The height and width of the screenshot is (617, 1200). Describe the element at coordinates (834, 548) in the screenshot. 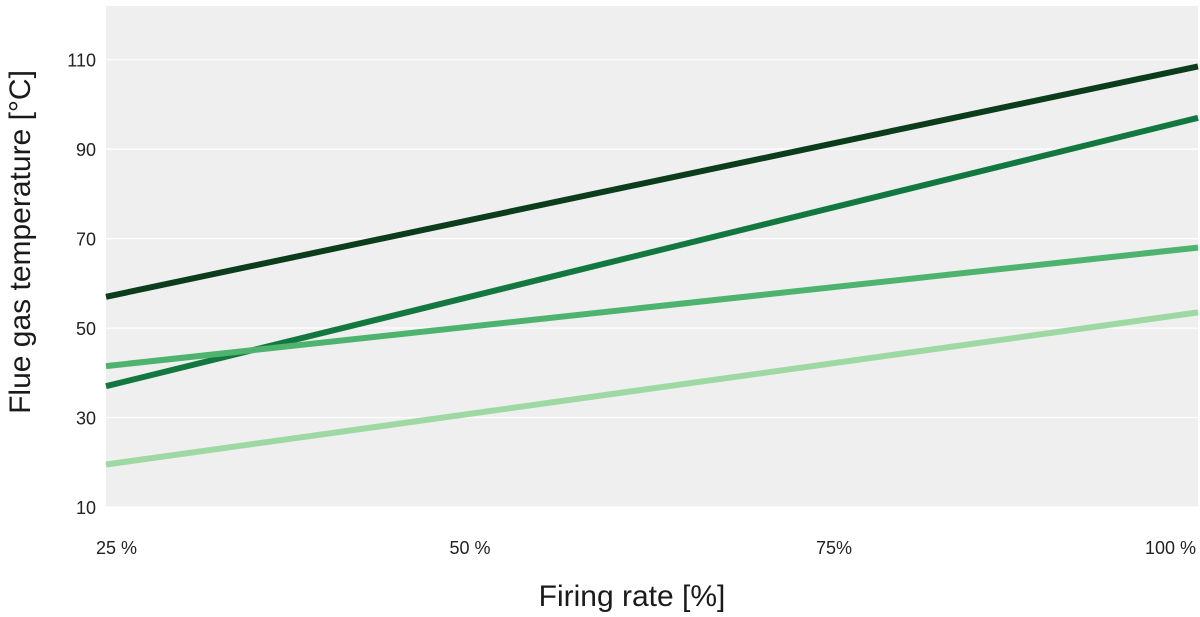

I see `x-tick-label: 75%` at that location.